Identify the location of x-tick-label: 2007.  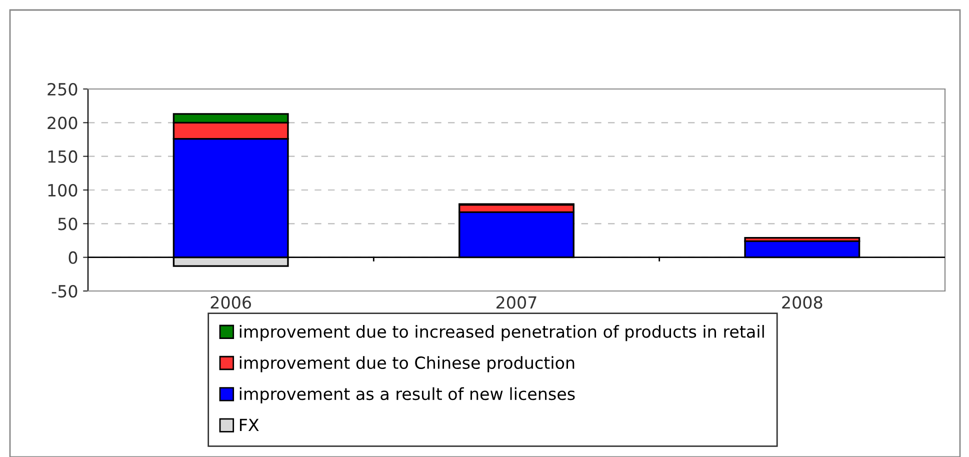
(516, 302).